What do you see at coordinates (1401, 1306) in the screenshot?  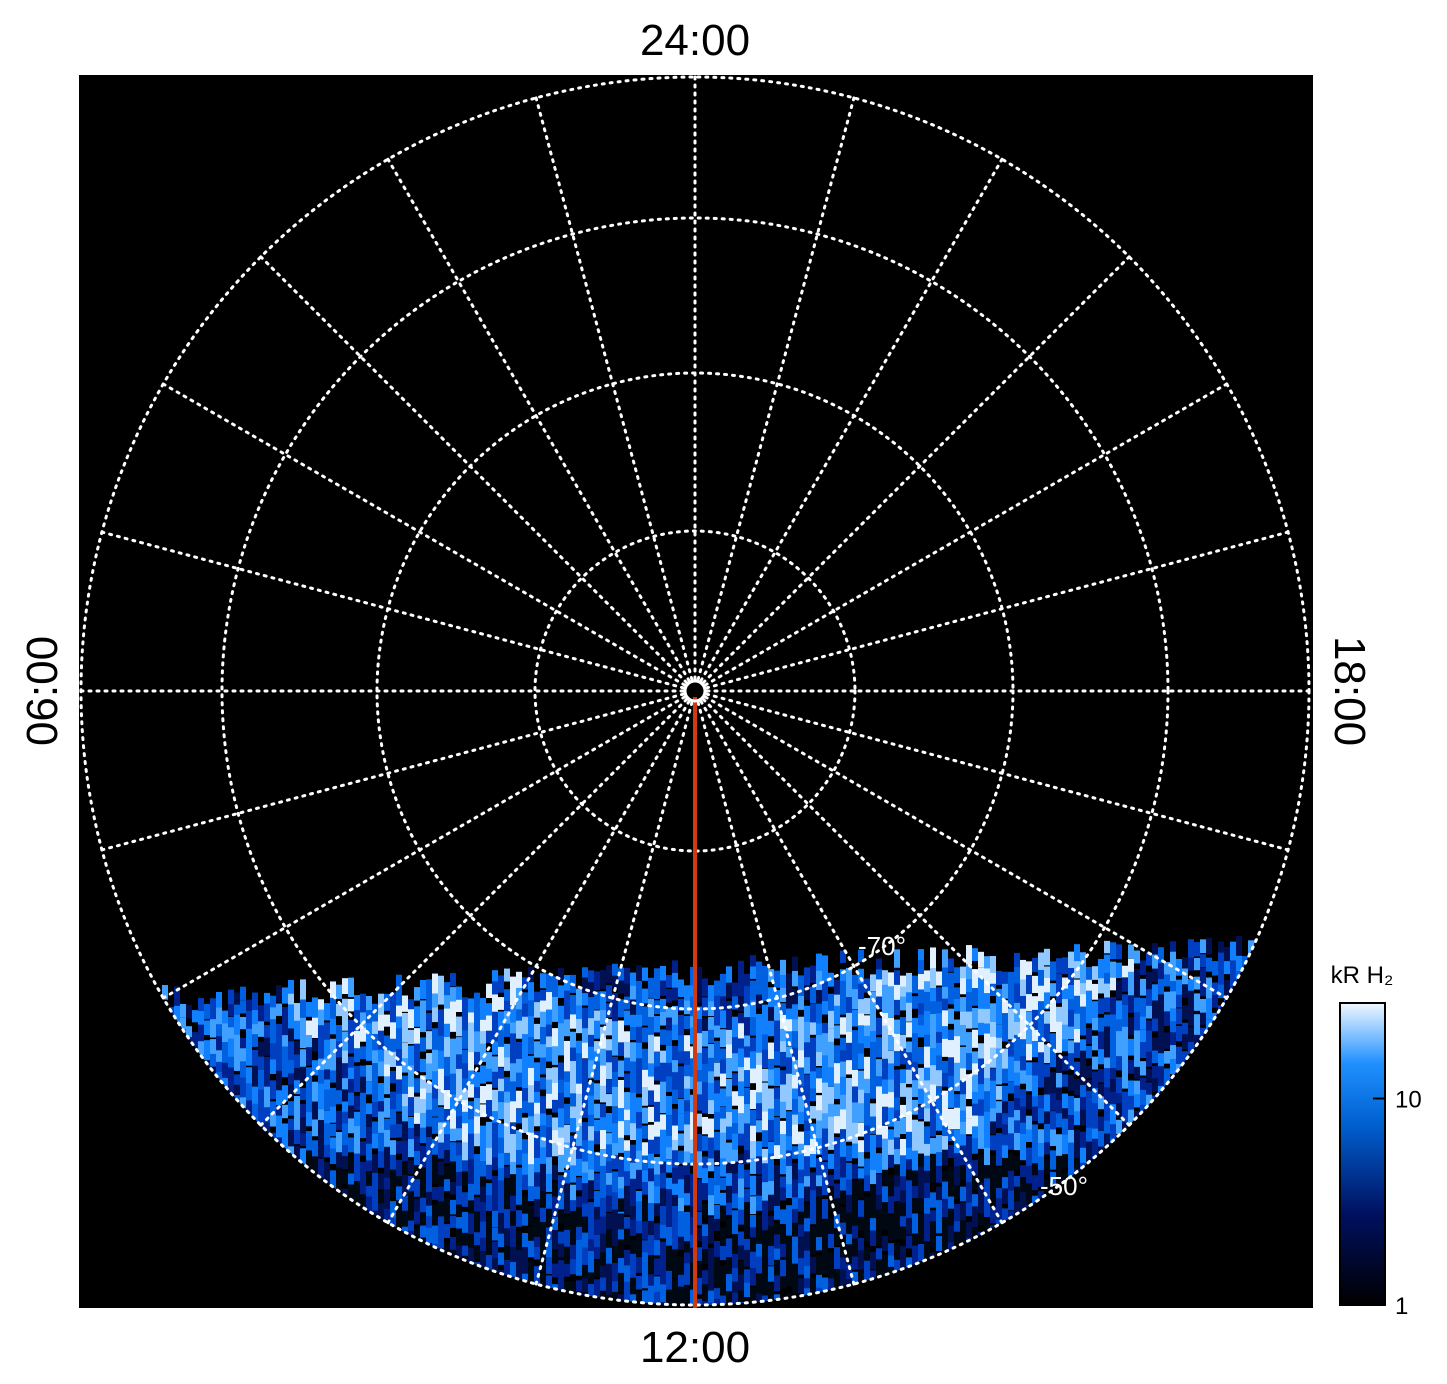 I see `colorbar-tick-label: 1` at bounding box center [1401, 1306].